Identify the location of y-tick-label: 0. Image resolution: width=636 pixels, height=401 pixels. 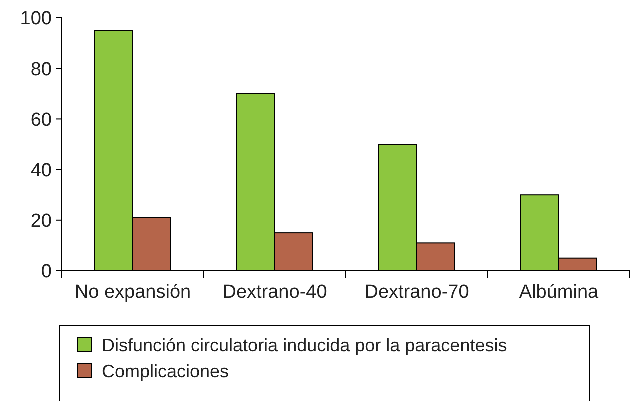
(46, 272).